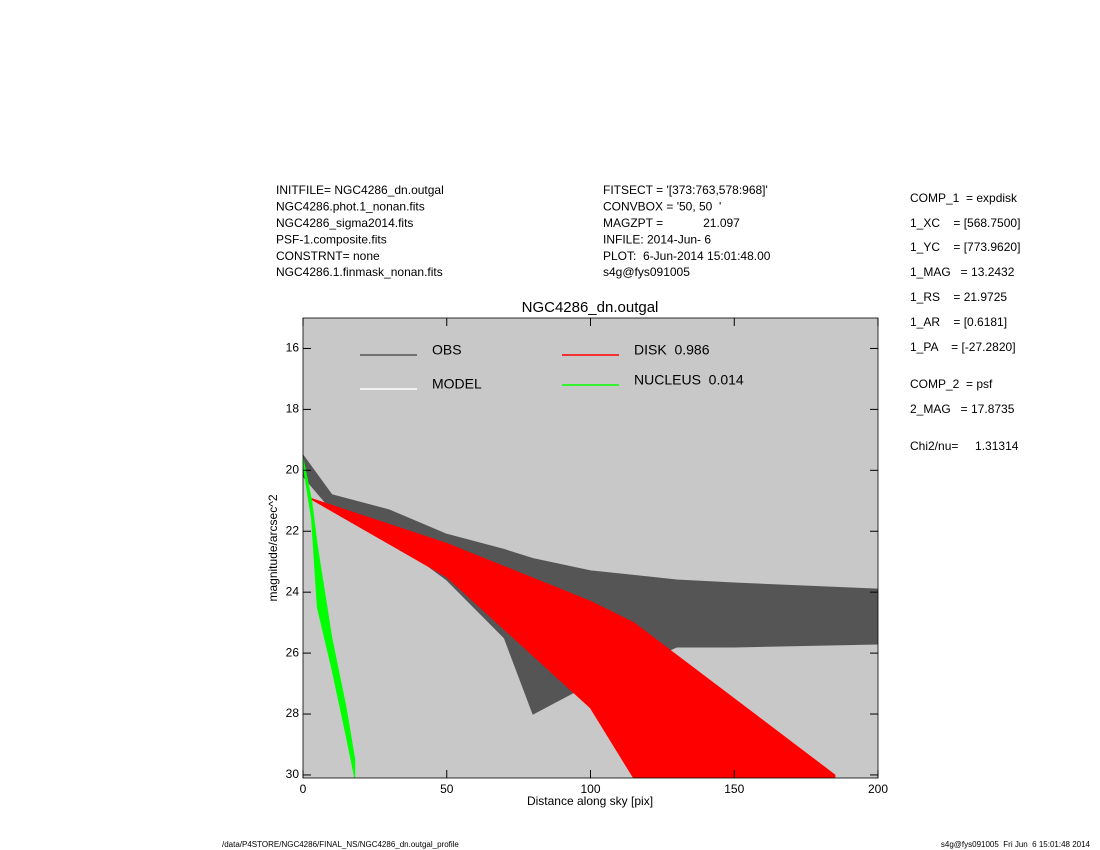 The width and height of the screenshot is (1100, 850). I want to click on x-tick-label: 100, so click(590, 789).